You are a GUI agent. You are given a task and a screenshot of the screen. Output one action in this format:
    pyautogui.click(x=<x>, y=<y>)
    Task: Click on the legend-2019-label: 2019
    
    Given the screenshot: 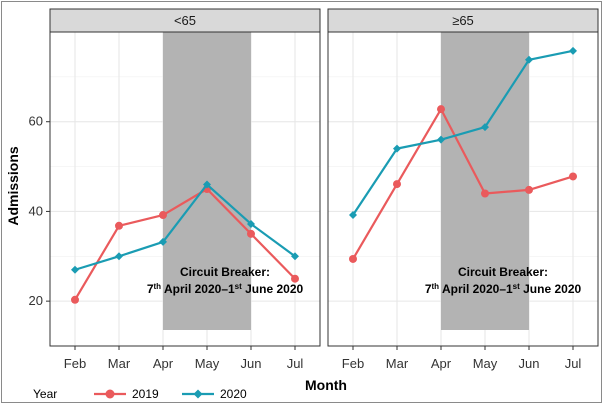 What is the action you would take?
    pyautogui.click(x=145, y=394)
    